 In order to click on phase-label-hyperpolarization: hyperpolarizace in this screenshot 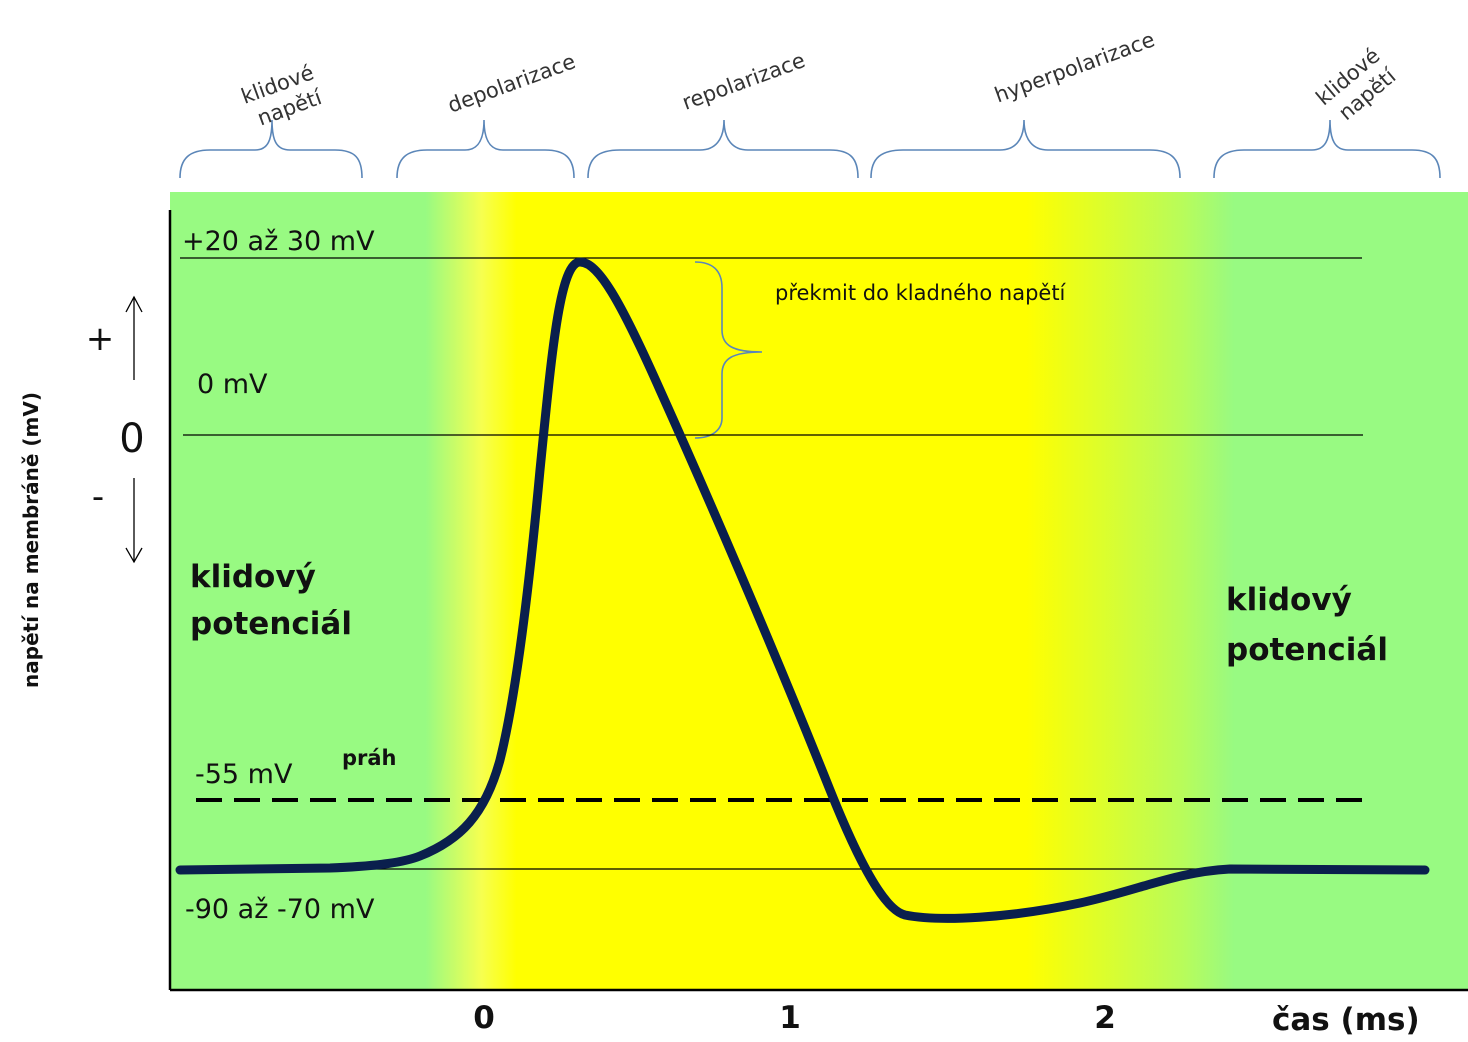, I will do `click(1074, 67)`.